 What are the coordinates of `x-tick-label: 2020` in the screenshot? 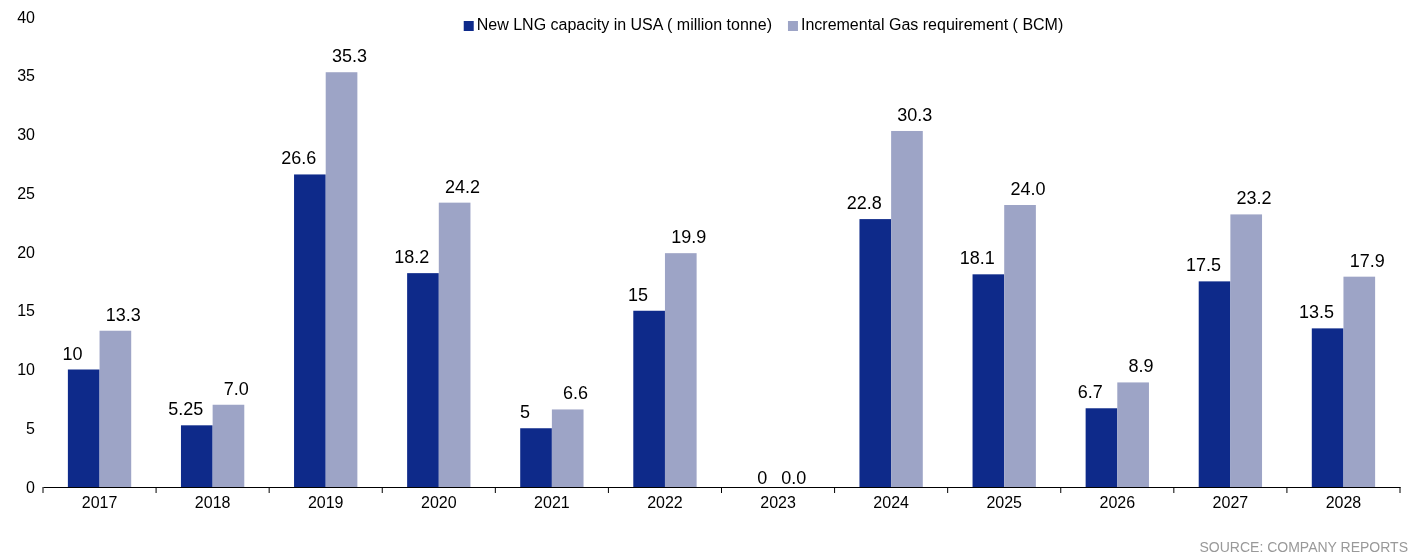 It's located at (438, 503).